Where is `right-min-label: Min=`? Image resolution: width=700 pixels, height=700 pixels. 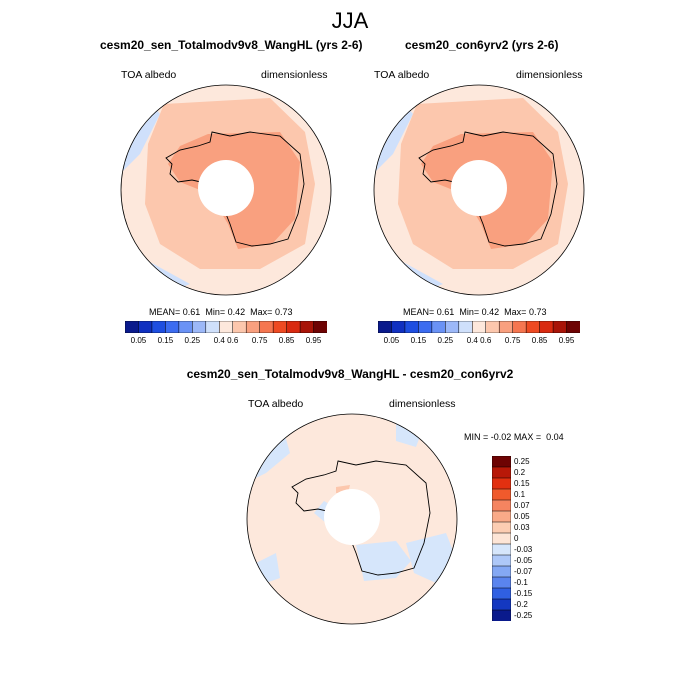
right-min-label: Min= is located at coordinates (469, 312).